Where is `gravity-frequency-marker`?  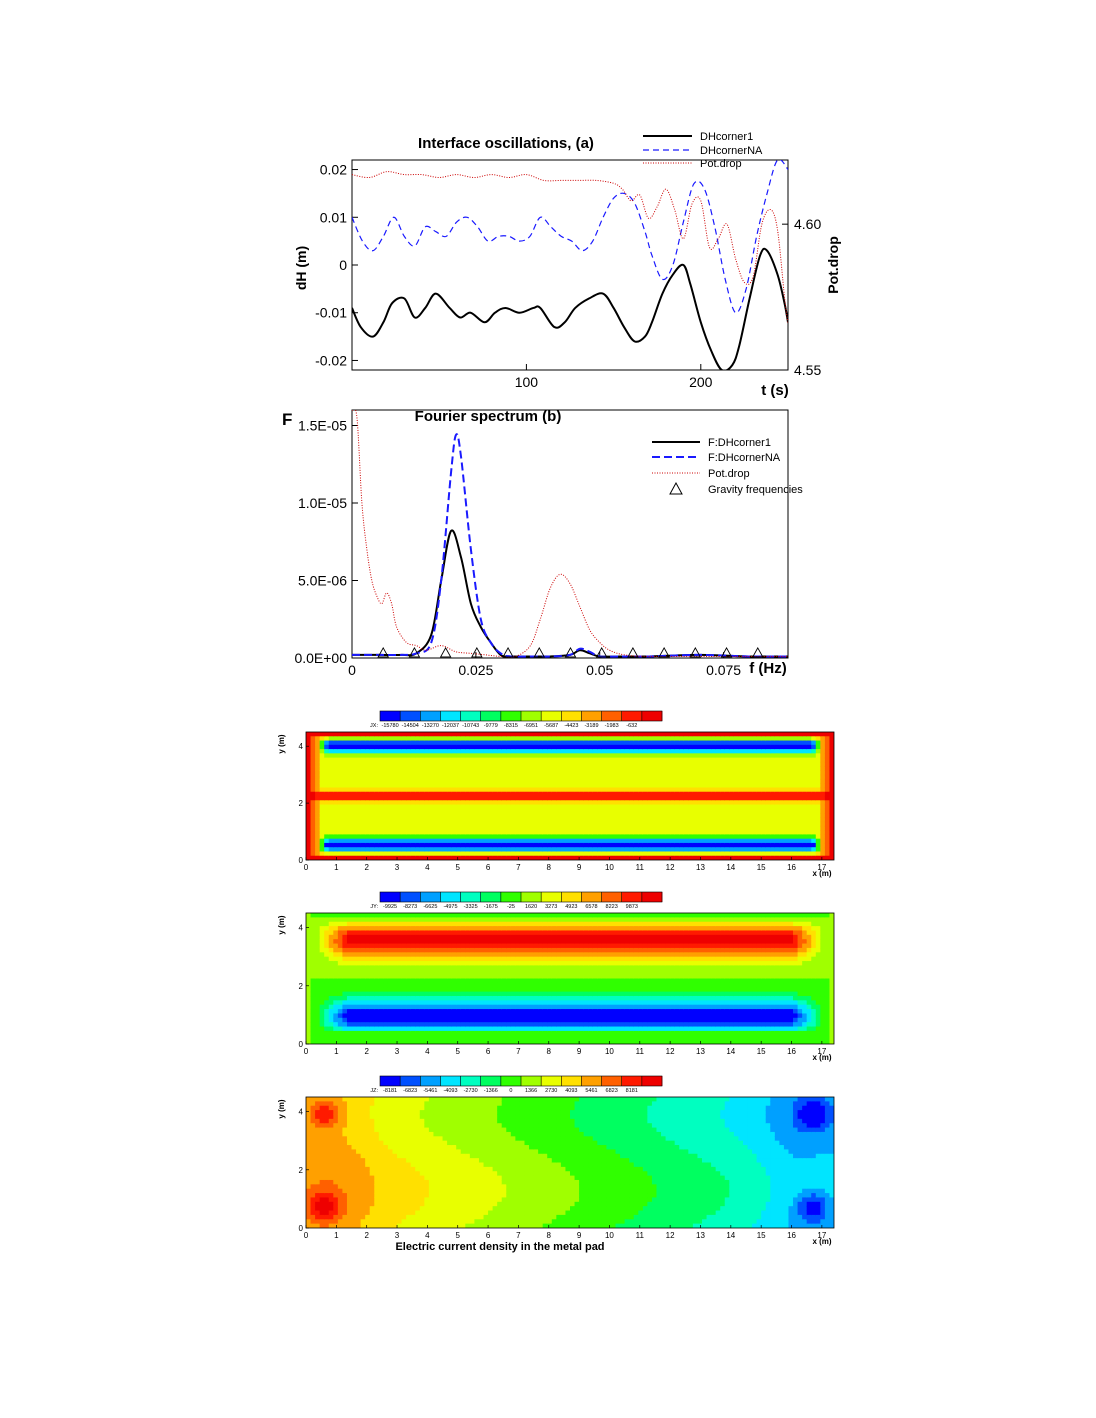
gravity-frequency-marker is located at coordinates (570, 652).